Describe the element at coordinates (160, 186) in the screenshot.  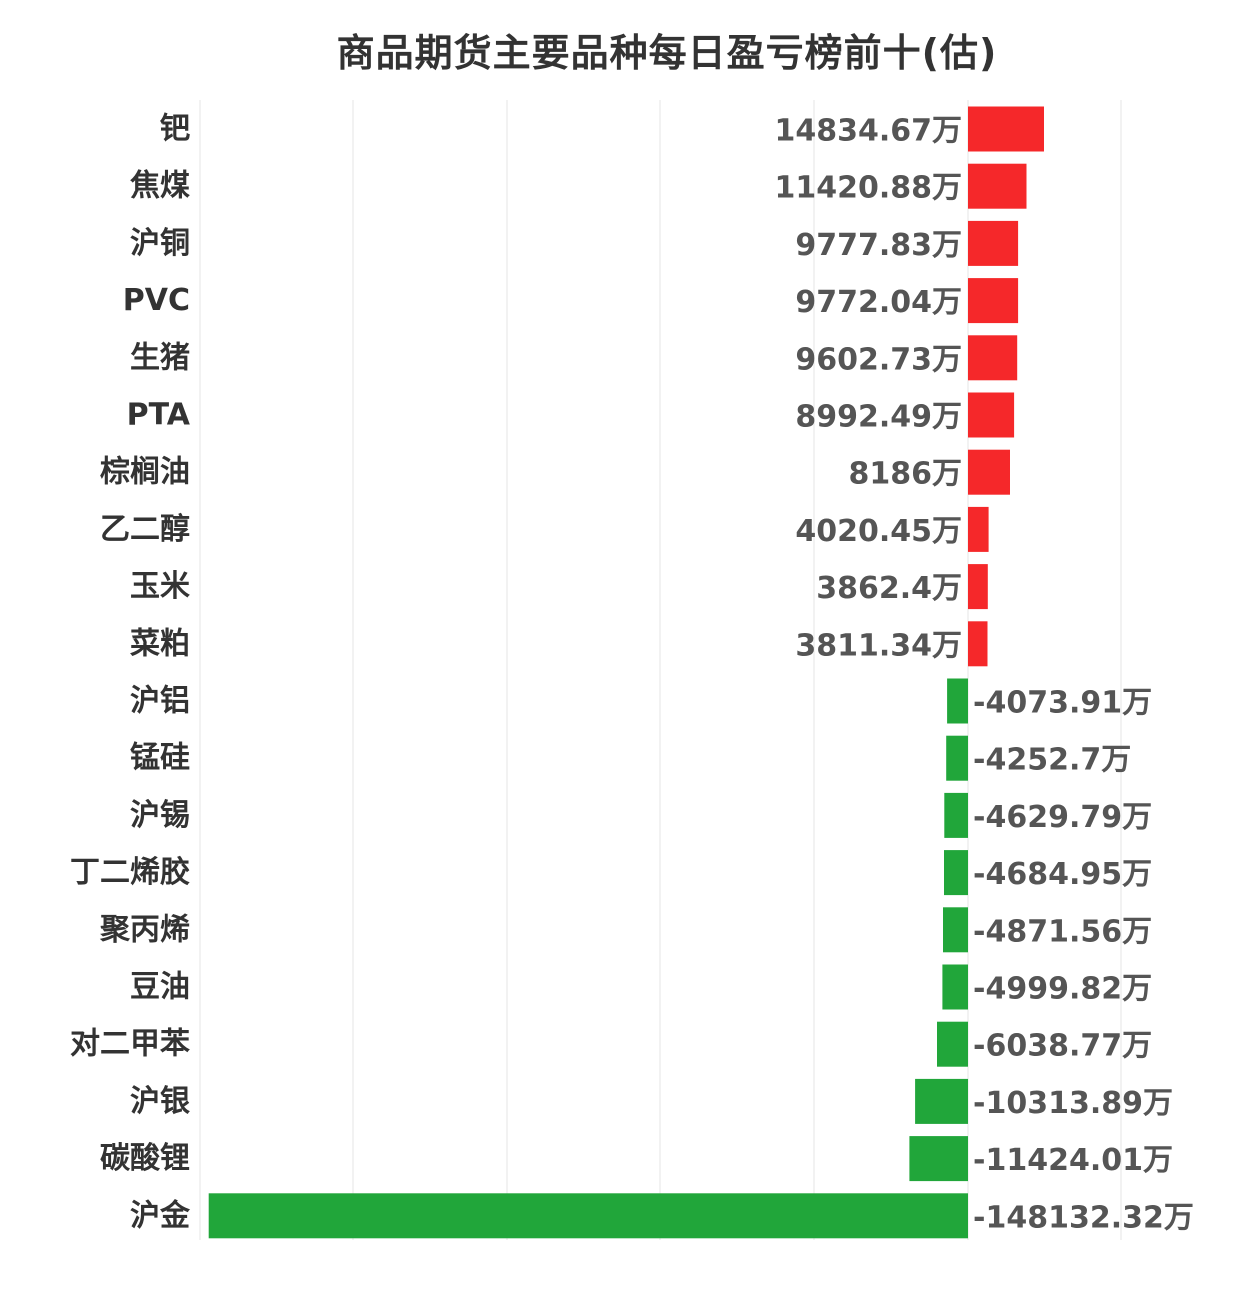
I see `category-label: 焦煤` at that location.